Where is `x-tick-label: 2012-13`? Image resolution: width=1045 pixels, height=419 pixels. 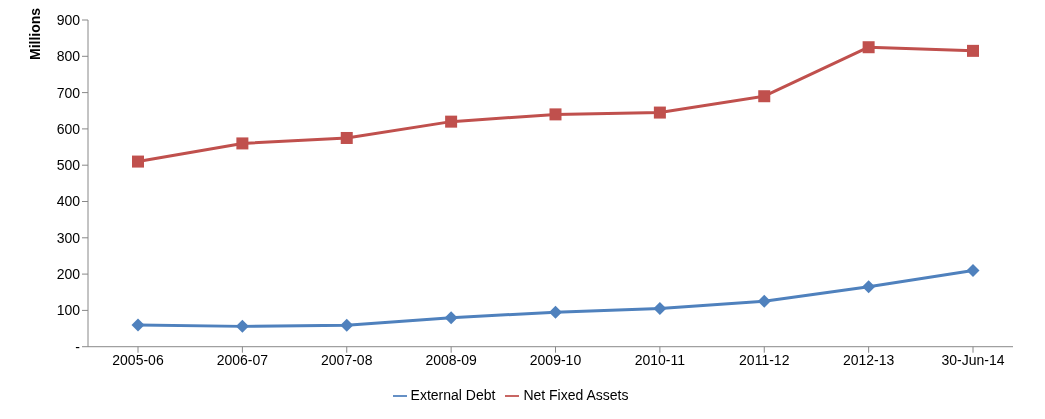 x-tick-label: 2012-13 is located at coordinates (868, 359).